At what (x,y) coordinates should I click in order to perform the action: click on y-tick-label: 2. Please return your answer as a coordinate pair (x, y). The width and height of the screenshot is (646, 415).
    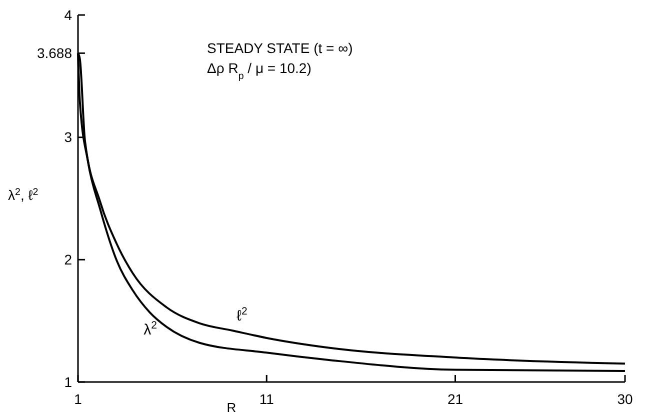
    Looking at the image, I should click on (68, 260).